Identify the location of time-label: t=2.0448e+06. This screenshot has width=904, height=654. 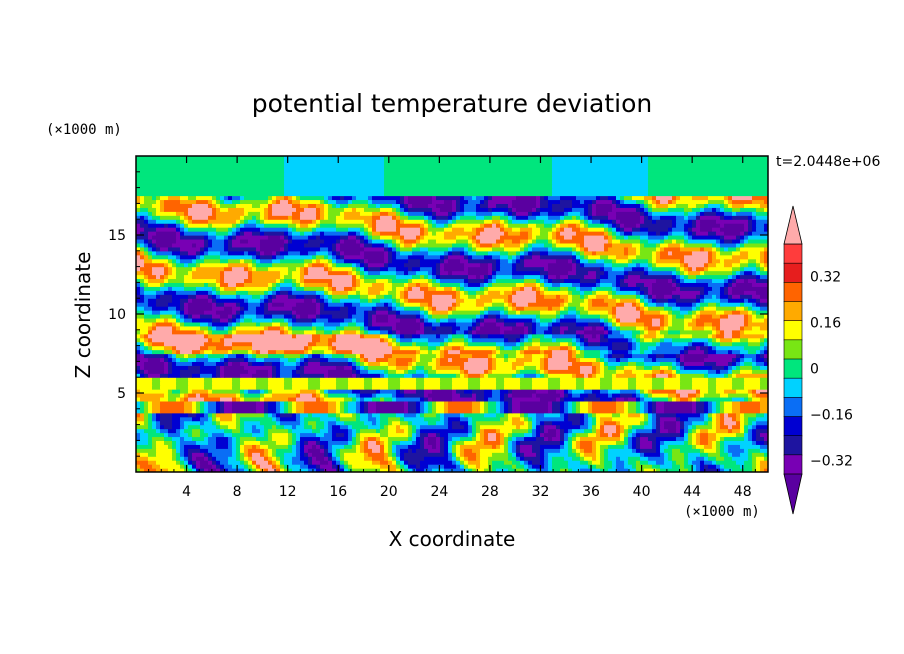
(828, 162).